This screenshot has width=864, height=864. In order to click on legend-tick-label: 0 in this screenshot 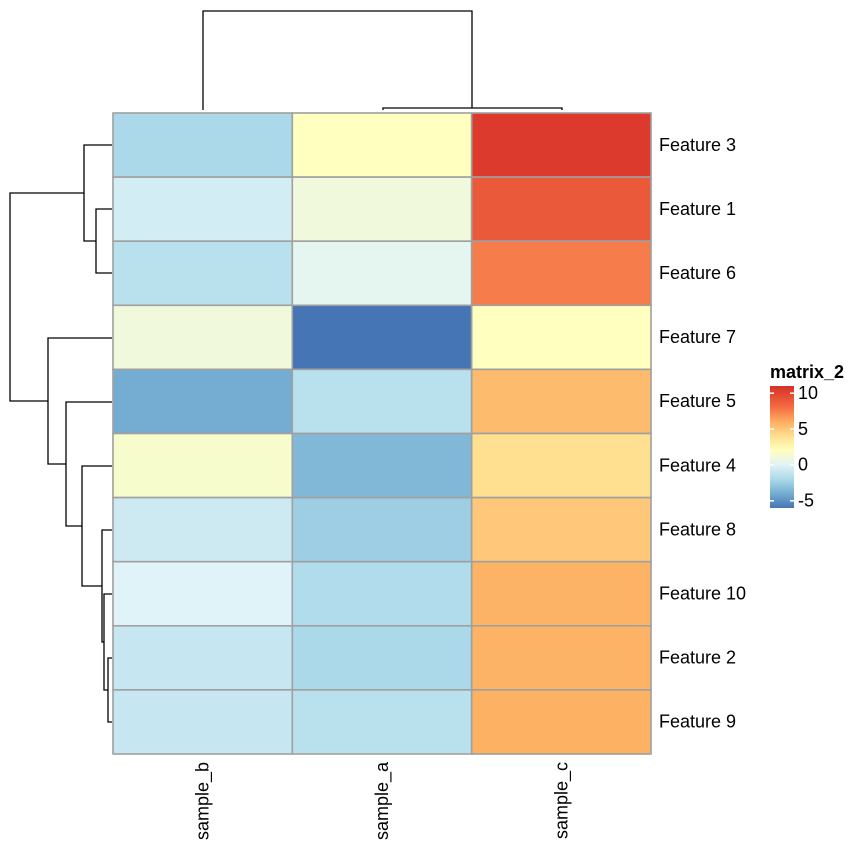, I will do `click(803, 465)`.